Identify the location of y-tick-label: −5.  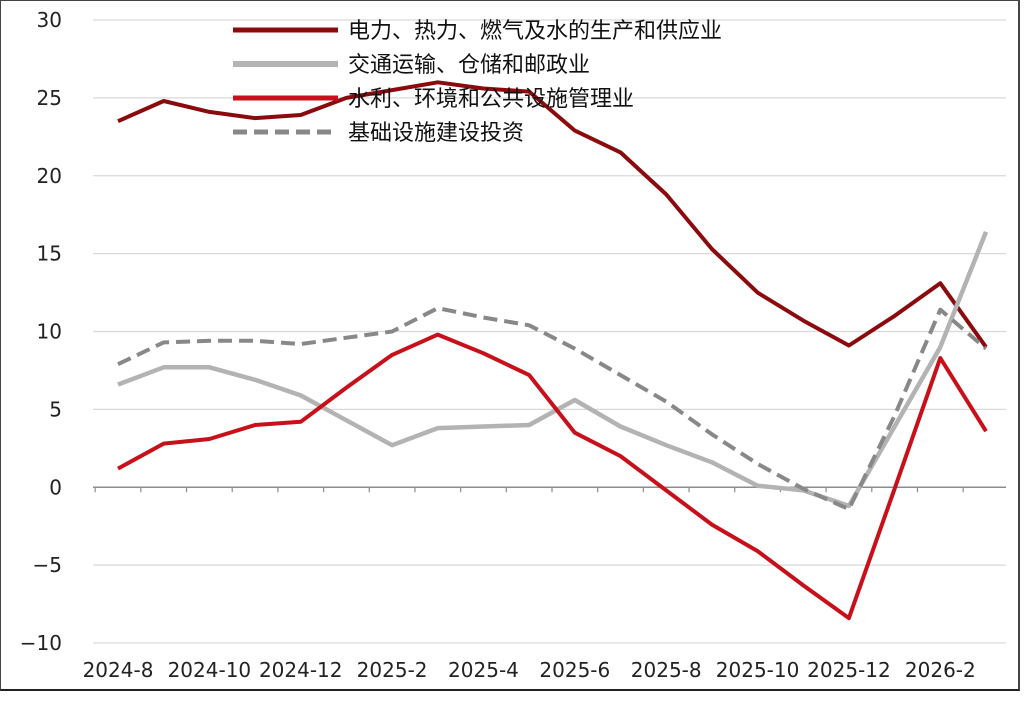
(47, 565).